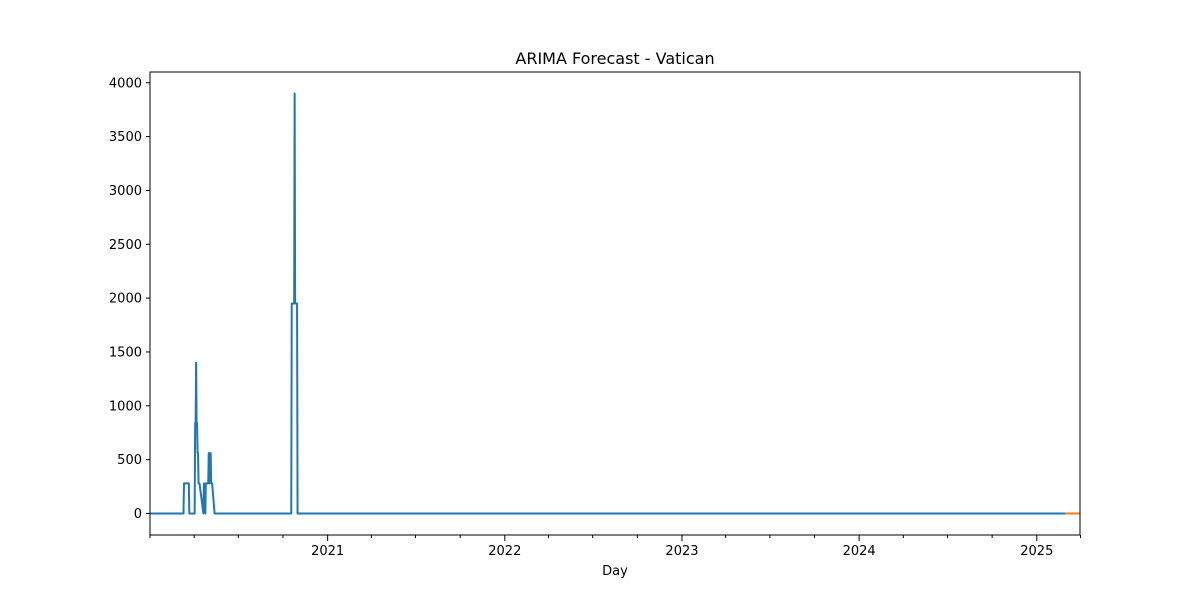  What do you see at coordinates (125, 83) in the screenshot?
I see `y-tick-label: 4000` at bounding box center [125, 83].